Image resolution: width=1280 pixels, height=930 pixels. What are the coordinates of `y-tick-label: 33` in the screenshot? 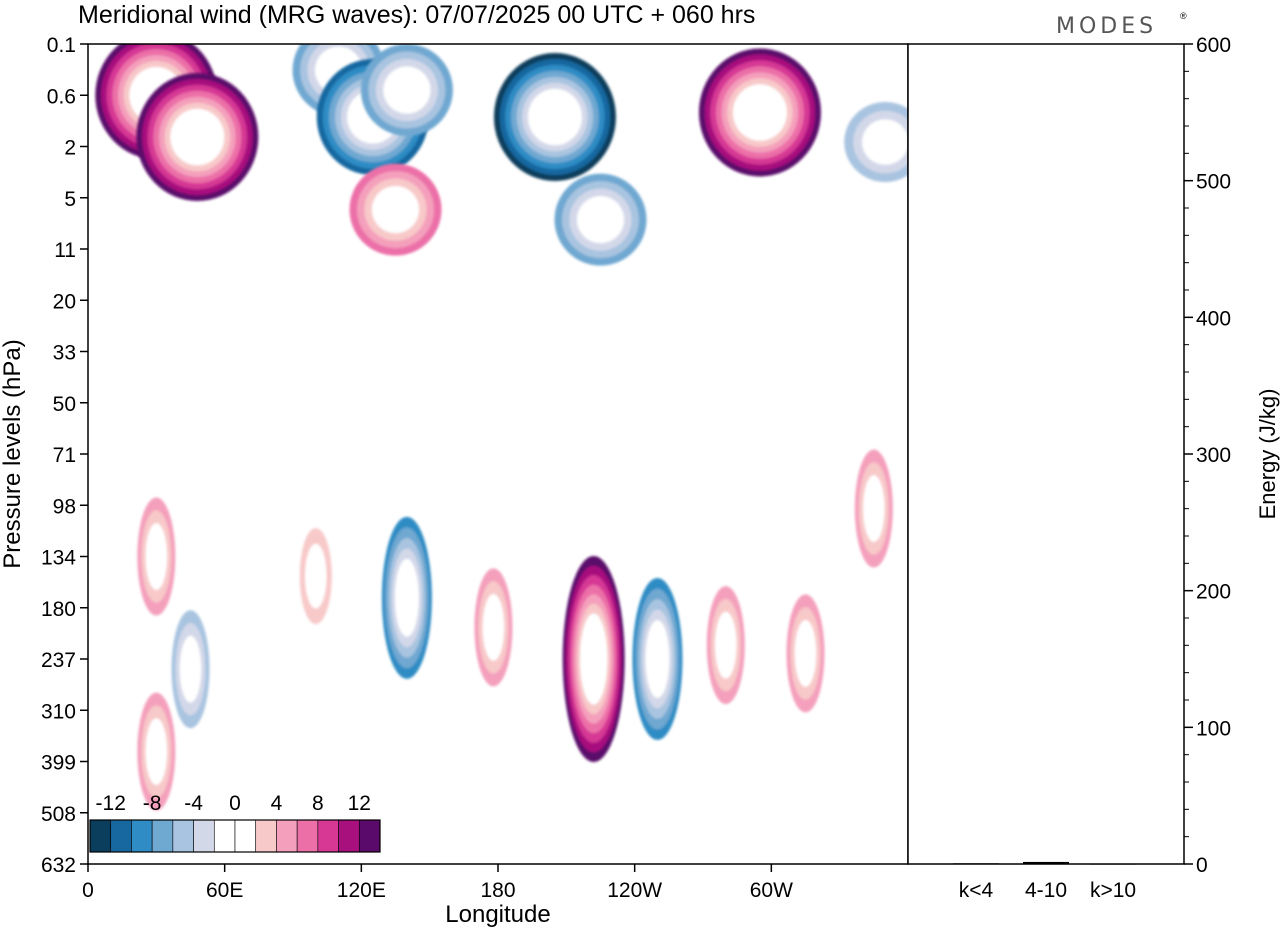 It's located at (64, 353).